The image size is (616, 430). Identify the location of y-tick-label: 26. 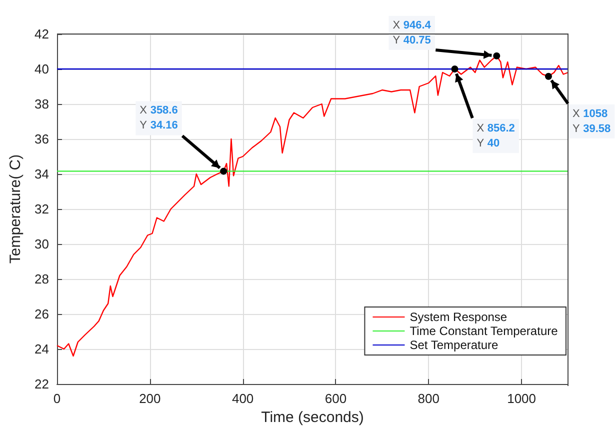
(41, 314).